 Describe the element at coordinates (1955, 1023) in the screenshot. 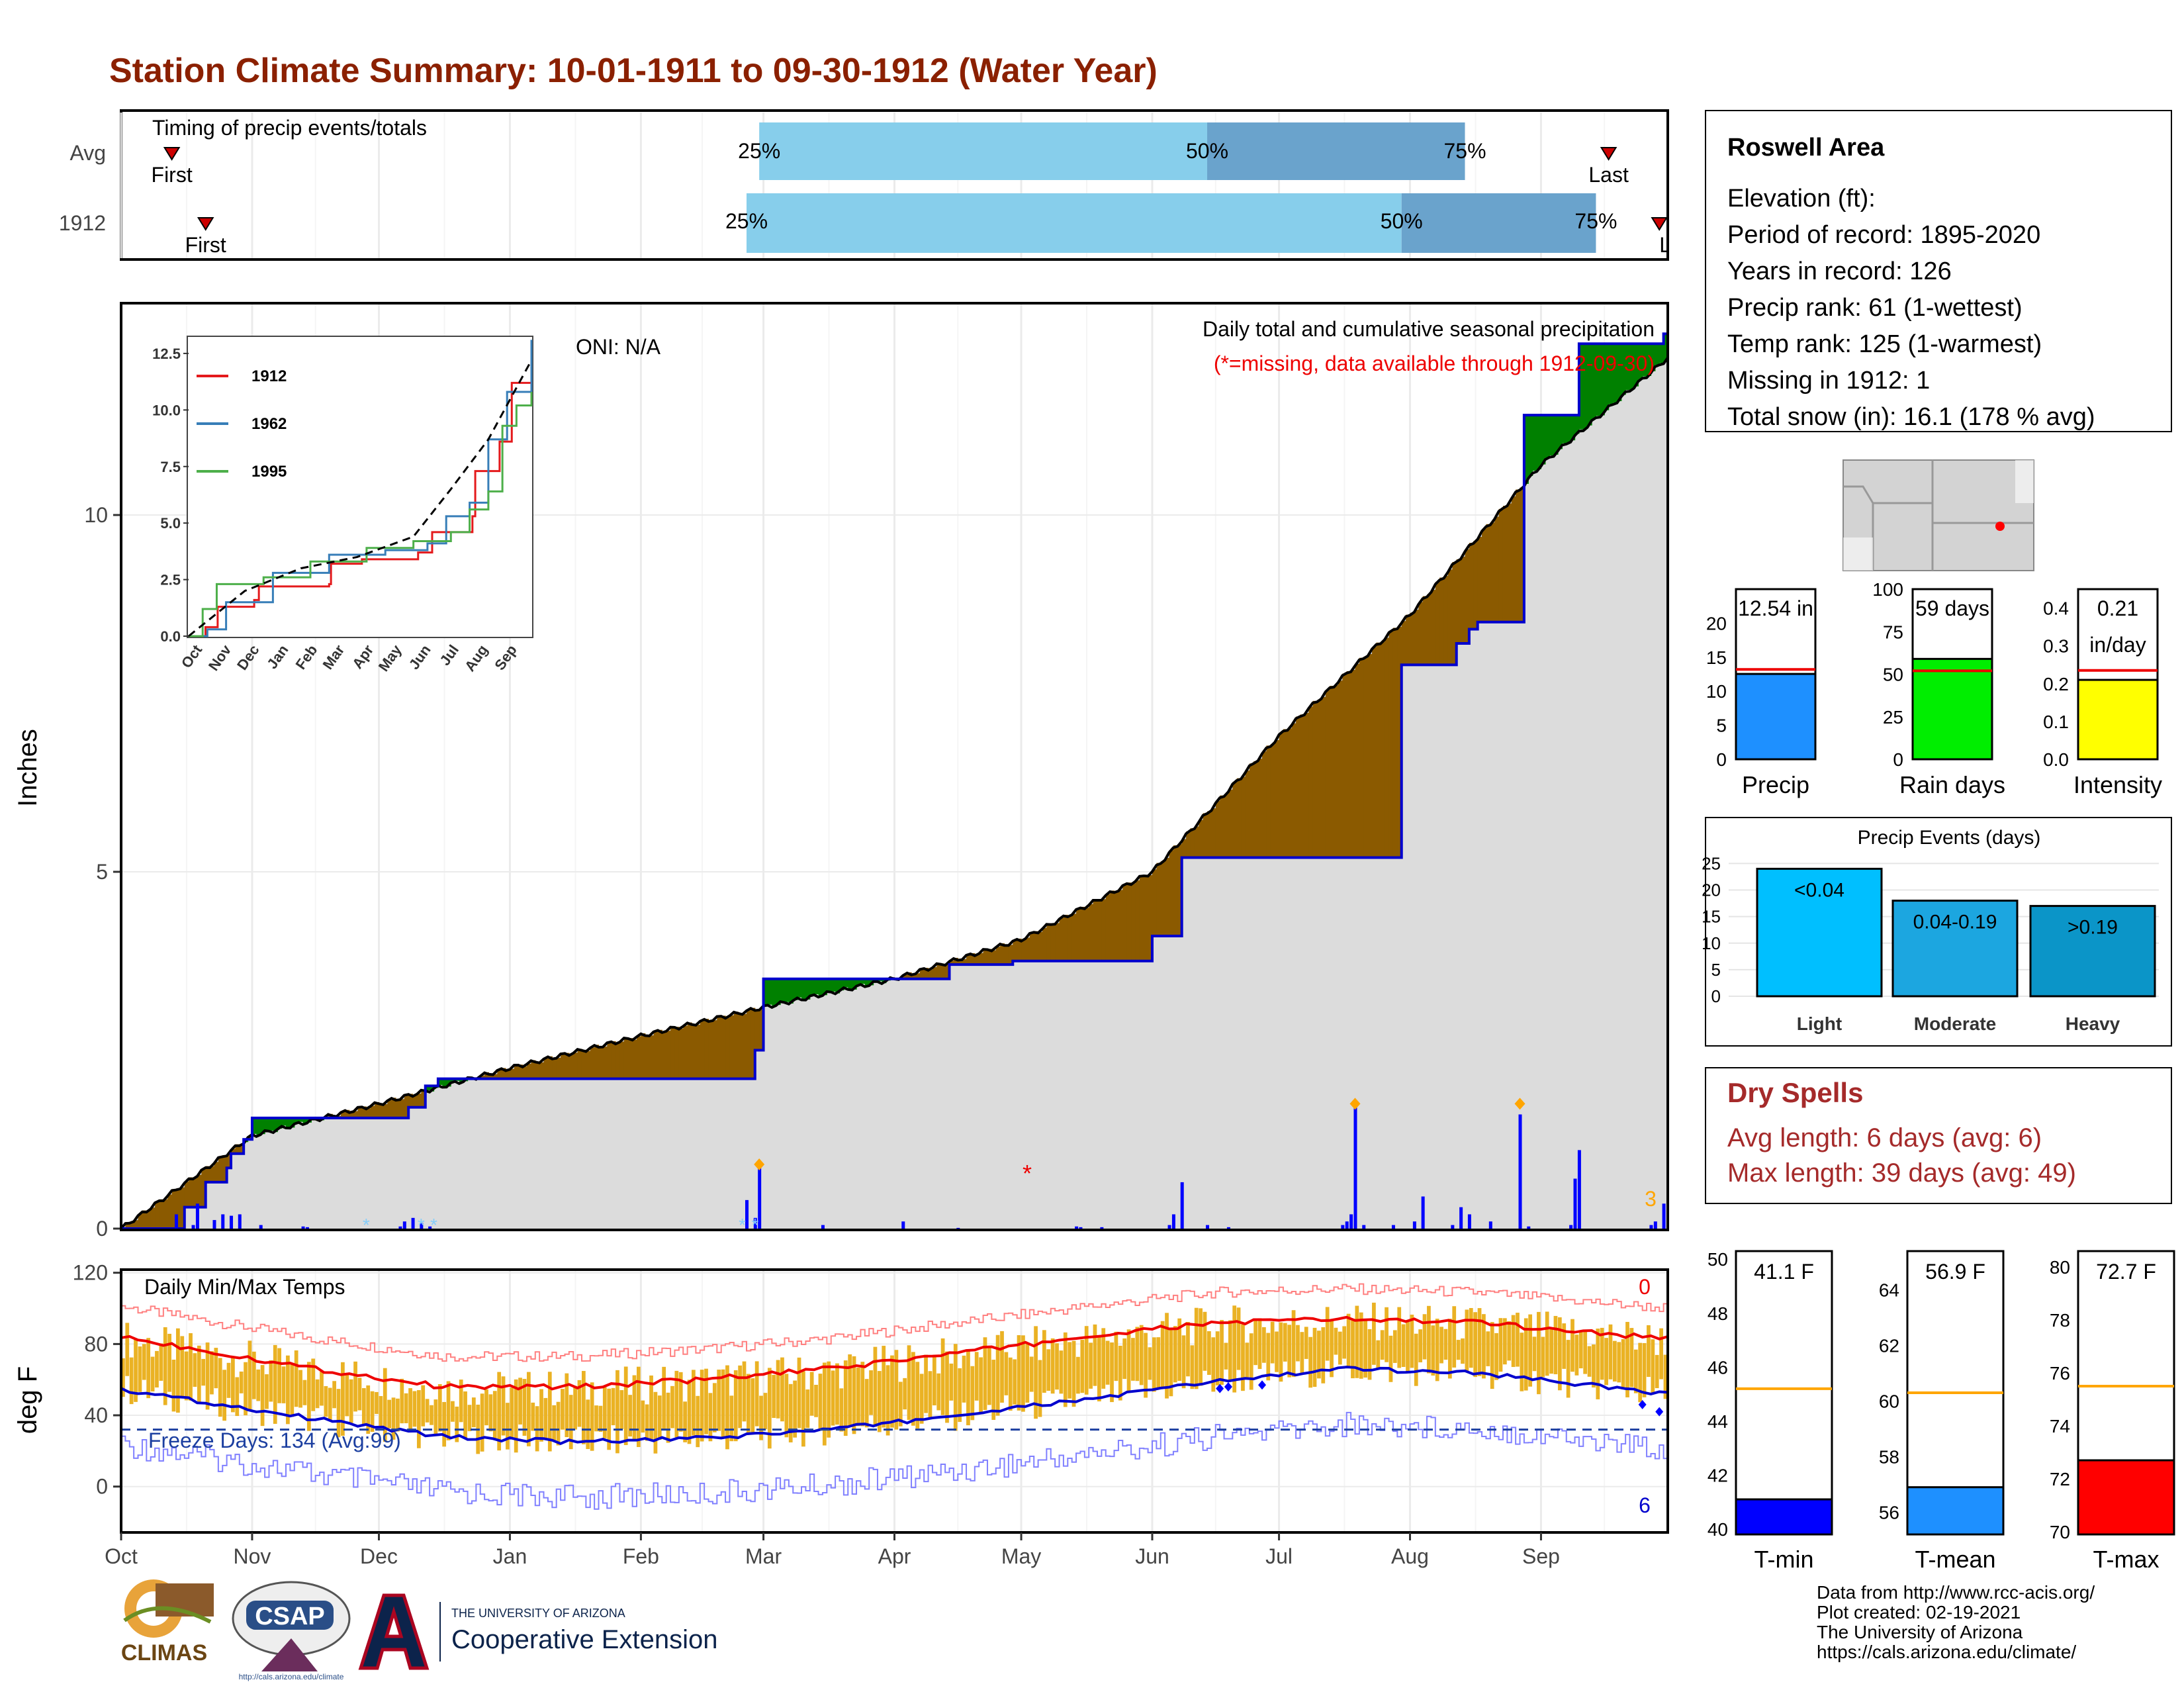

I see `events-x-label: Moderate` at that location.